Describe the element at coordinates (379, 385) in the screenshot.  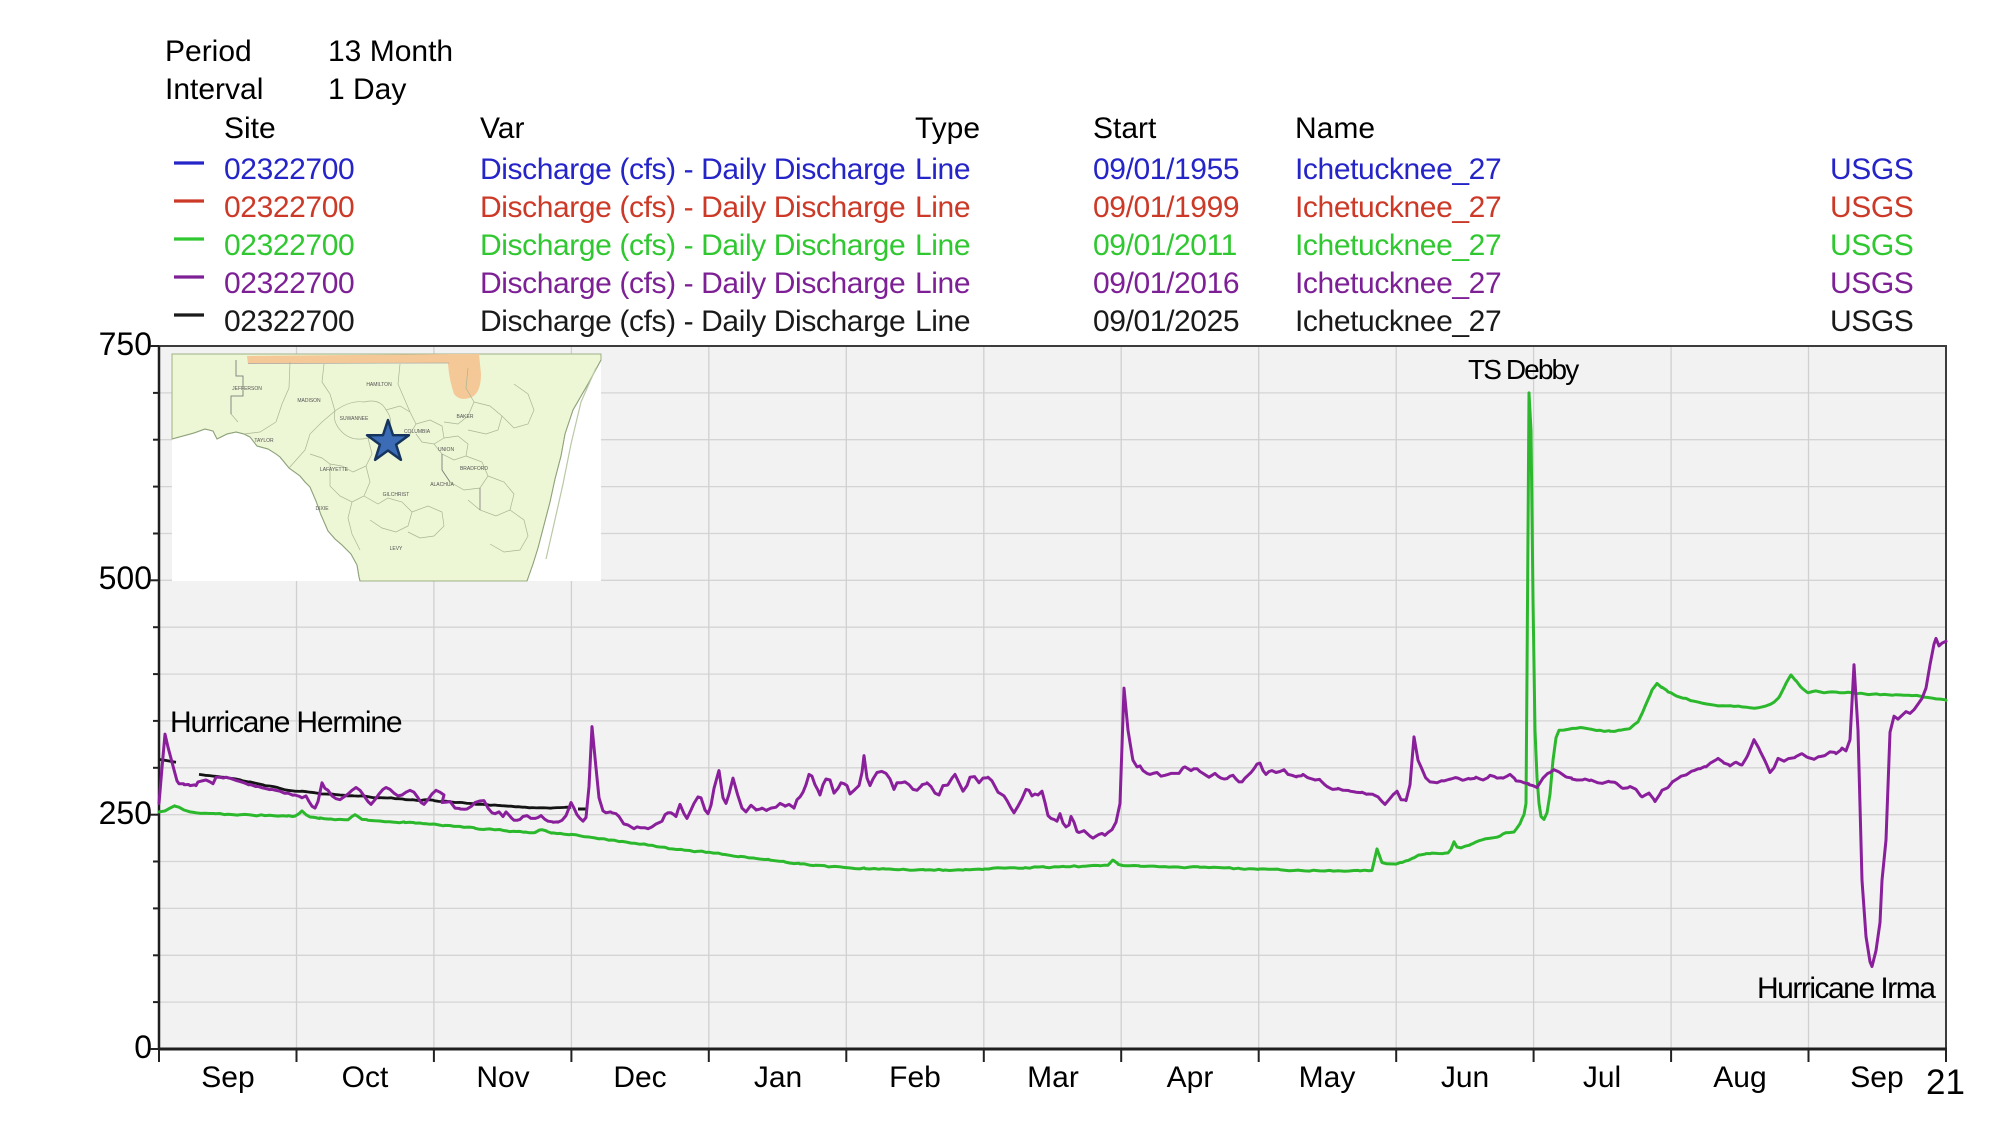
I see `svg-text: HAMILTON` at that location.